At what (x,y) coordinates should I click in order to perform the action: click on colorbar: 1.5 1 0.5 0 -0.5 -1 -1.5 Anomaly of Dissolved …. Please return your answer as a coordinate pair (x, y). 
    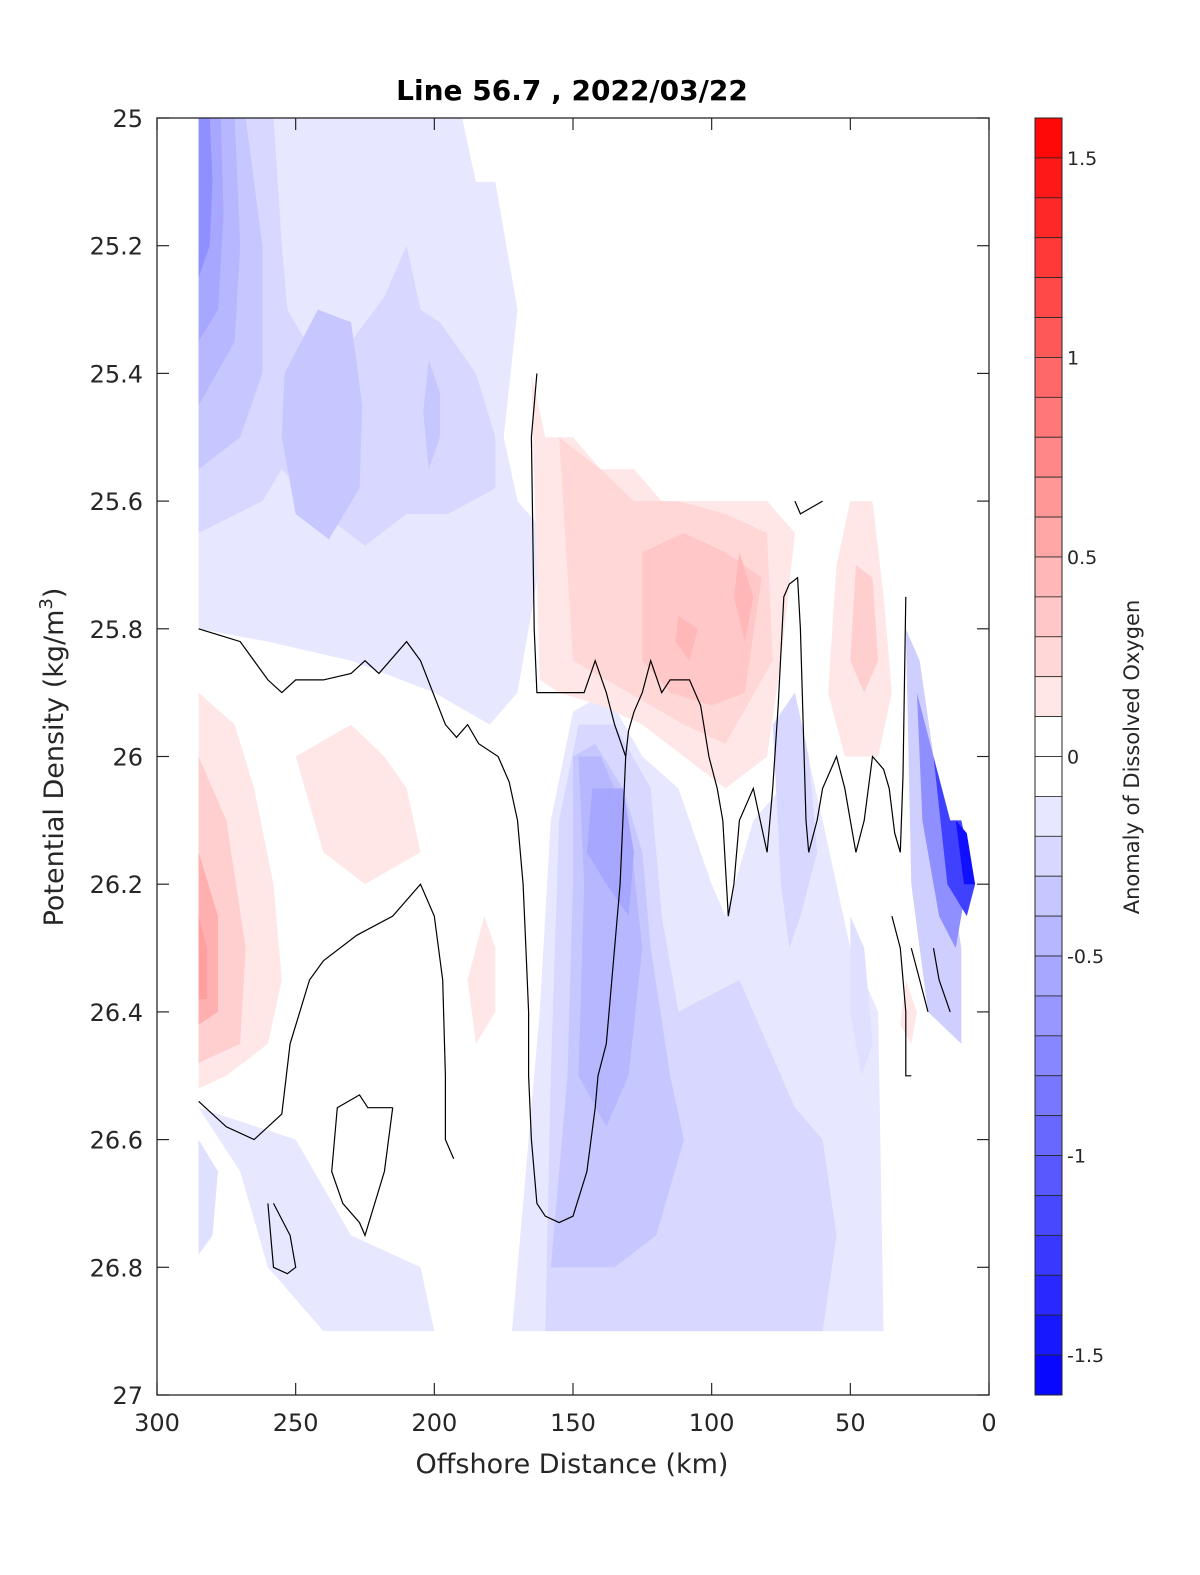
    Looking at the image, I should click on (1089, 756).